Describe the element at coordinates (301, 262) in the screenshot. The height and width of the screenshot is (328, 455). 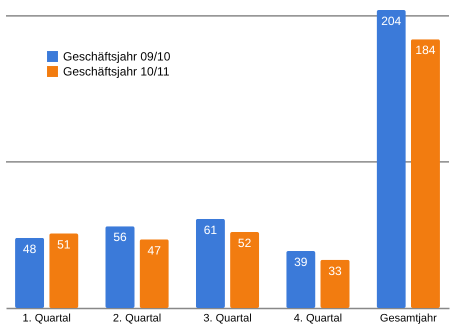
I see `data-label: 39` at that location.